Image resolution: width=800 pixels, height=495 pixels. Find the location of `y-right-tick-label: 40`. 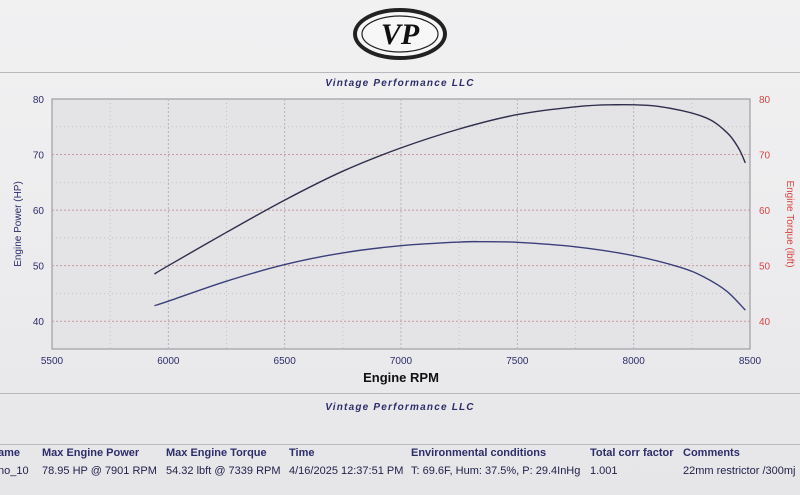

y-right-tick-label: 40 is located at coordinates (765, 322).